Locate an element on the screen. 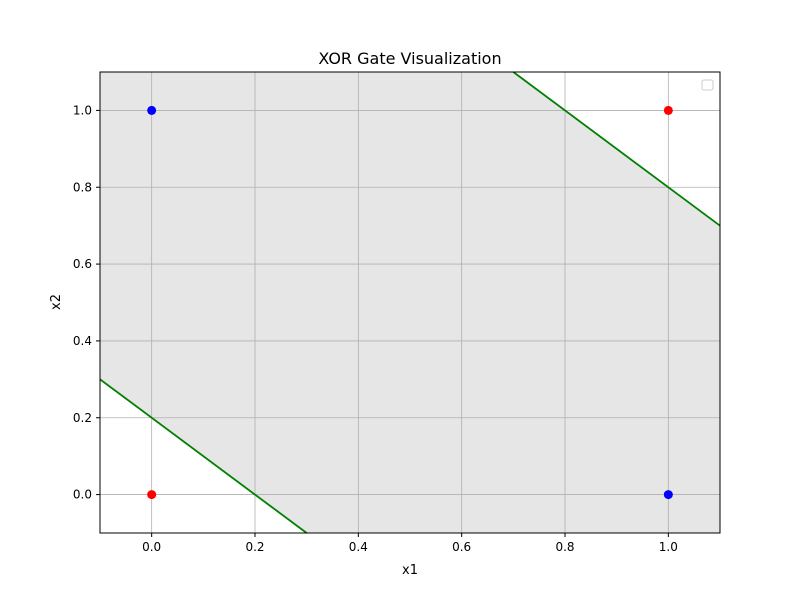 The width and height of the screenshot is (800, 600). y-tick-label: 1.0 is located at coordinates (82, 110).